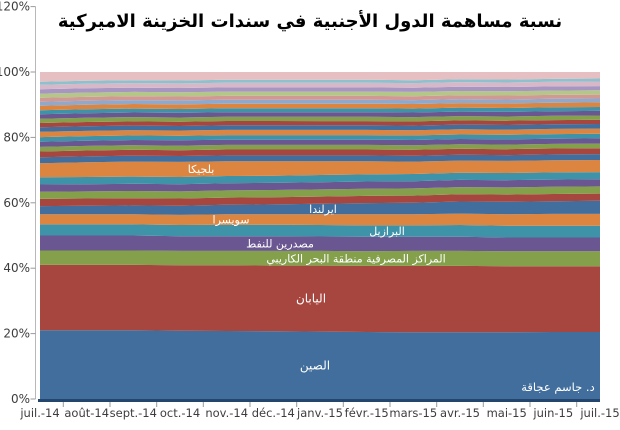 This screenshot has width=620, height=430. Describe the element at coordinates (320, 219) in the screenshot. I see `area-switzerland` at that location.